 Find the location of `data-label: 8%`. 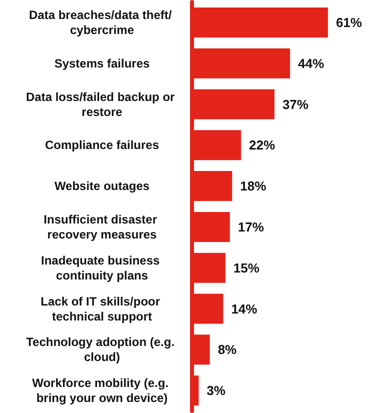

data-label: 8% is located at coordinates (228, 350).